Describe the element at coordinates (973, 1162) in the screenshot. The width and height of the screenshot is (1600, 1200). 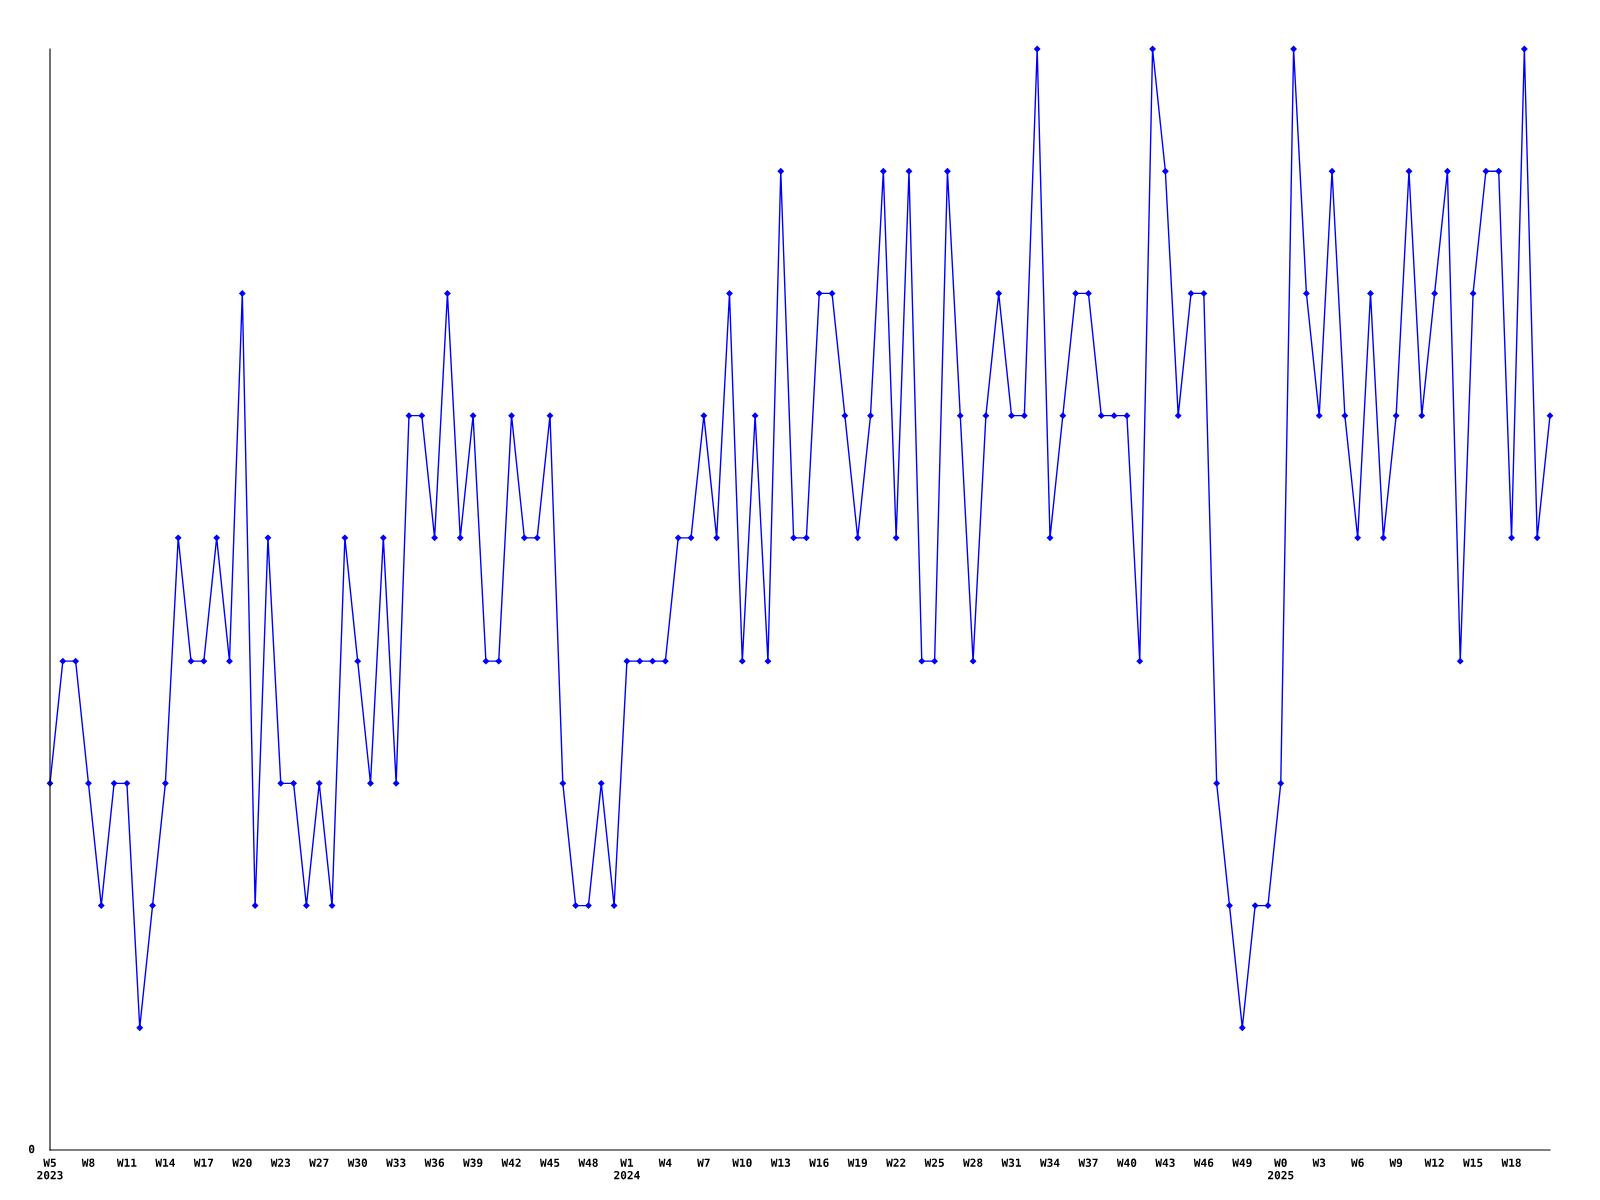
I see `x-tick-label: W28` at that location.